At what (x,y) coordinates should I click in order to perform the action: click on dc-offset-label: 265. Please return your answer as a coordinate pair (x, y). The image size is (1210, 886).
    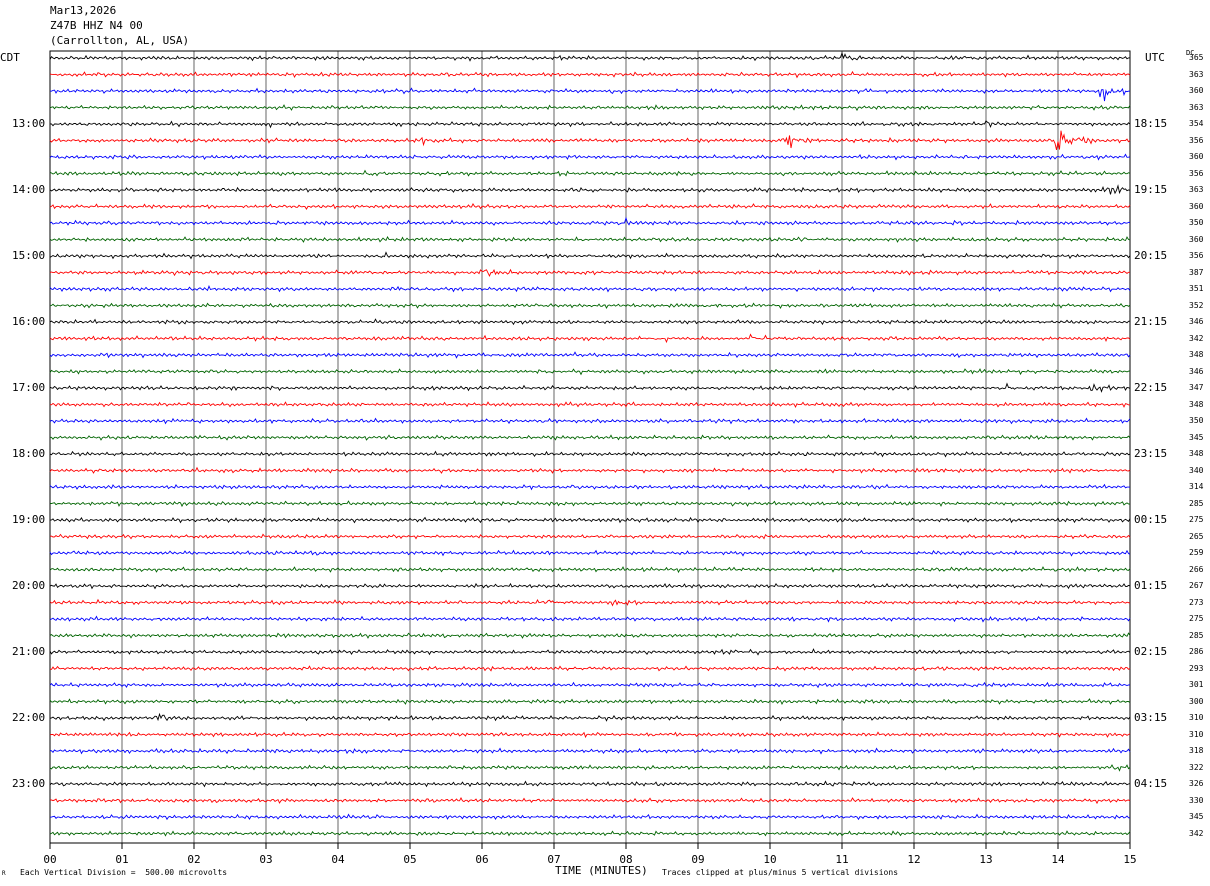
    Looking at the image, I should click on (1196, 536).